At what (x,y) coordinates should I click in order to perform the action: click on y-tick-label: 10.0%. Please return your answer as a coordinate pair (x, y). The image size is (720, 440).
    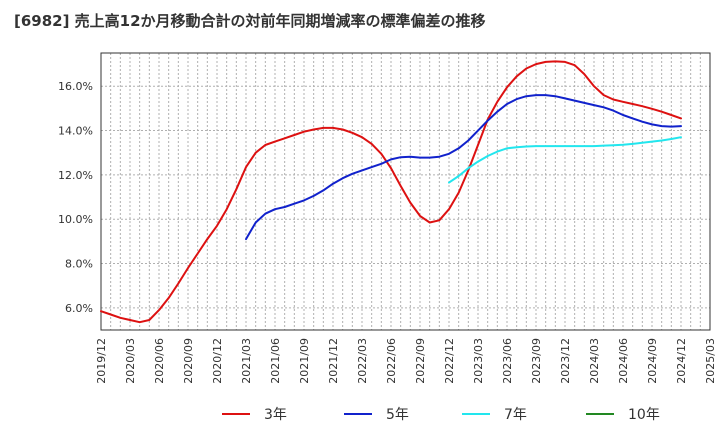
    Looking at the image, I should click on (75, 219).